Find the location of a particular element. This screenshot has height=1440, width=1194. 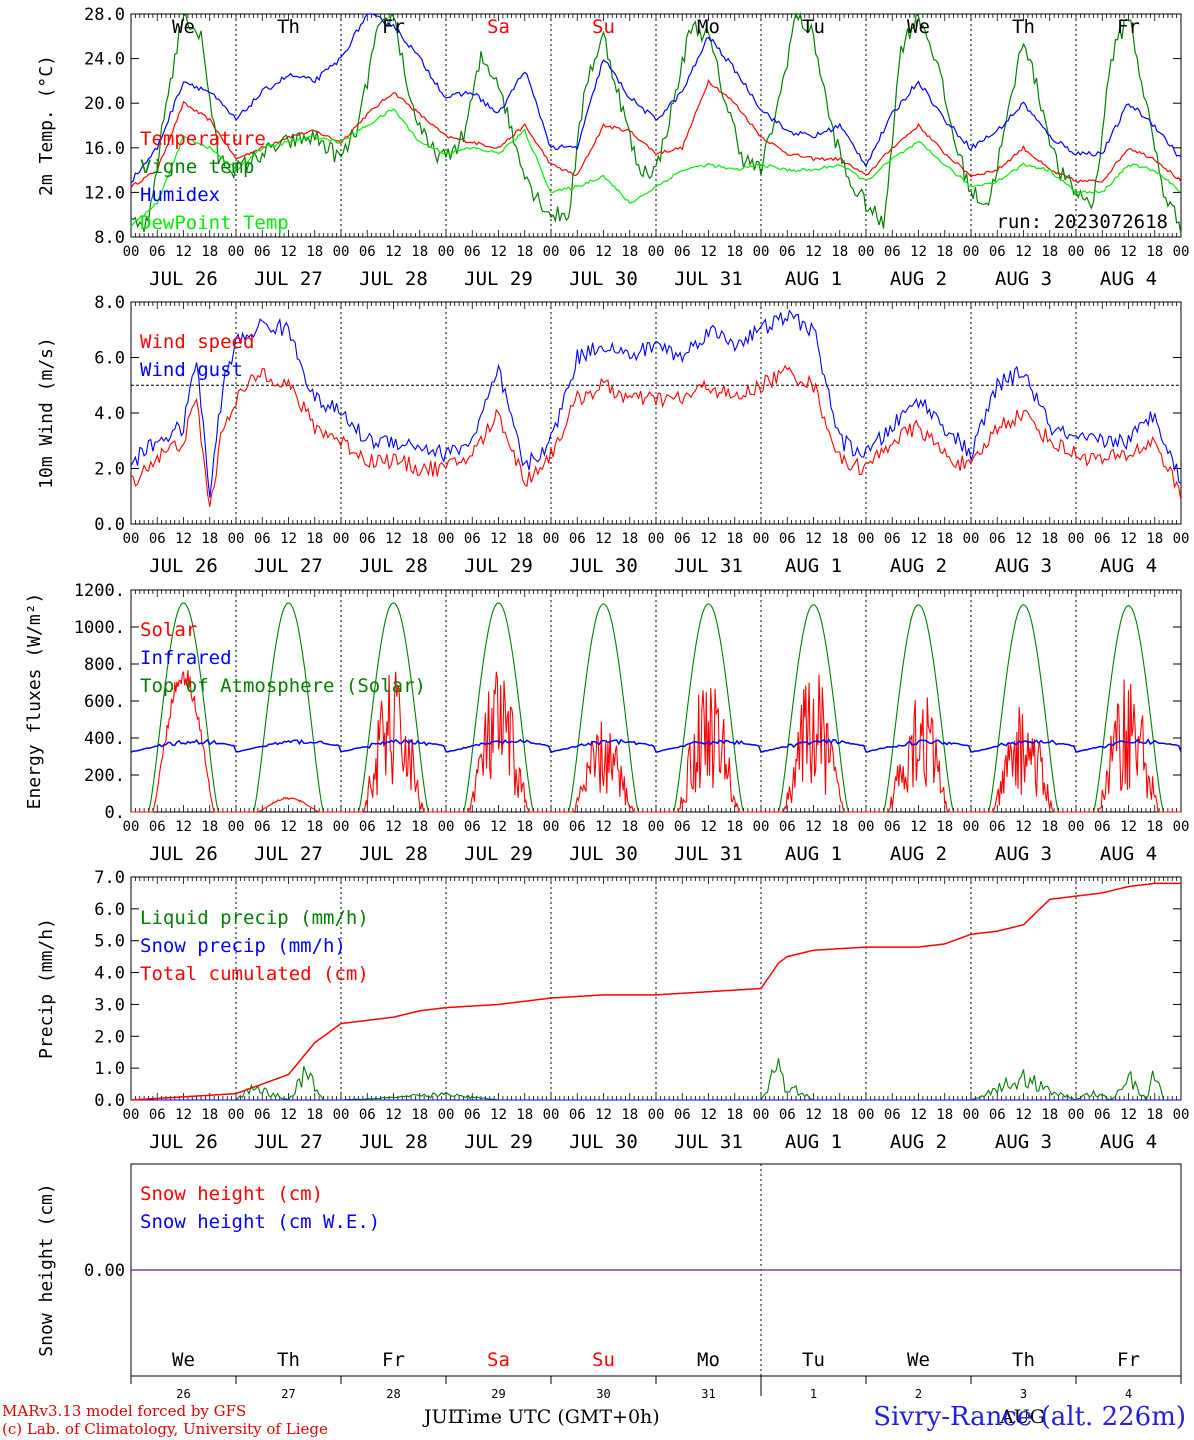

series-line-temperature is located at coordinates (656, 133).